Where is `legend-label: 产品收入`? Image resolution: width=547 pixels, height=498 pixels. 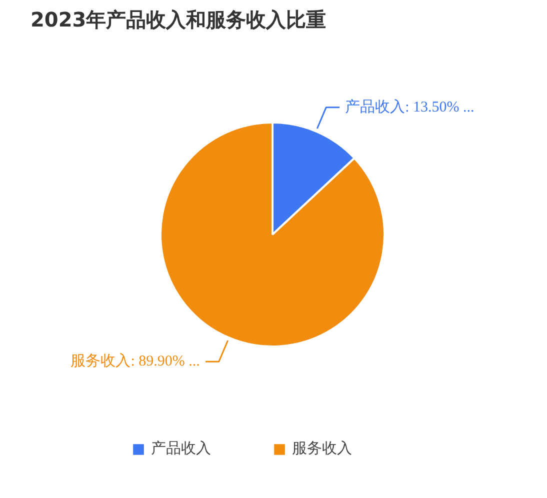
legend-label: 产品收入 is located at coordinates (181, 448).